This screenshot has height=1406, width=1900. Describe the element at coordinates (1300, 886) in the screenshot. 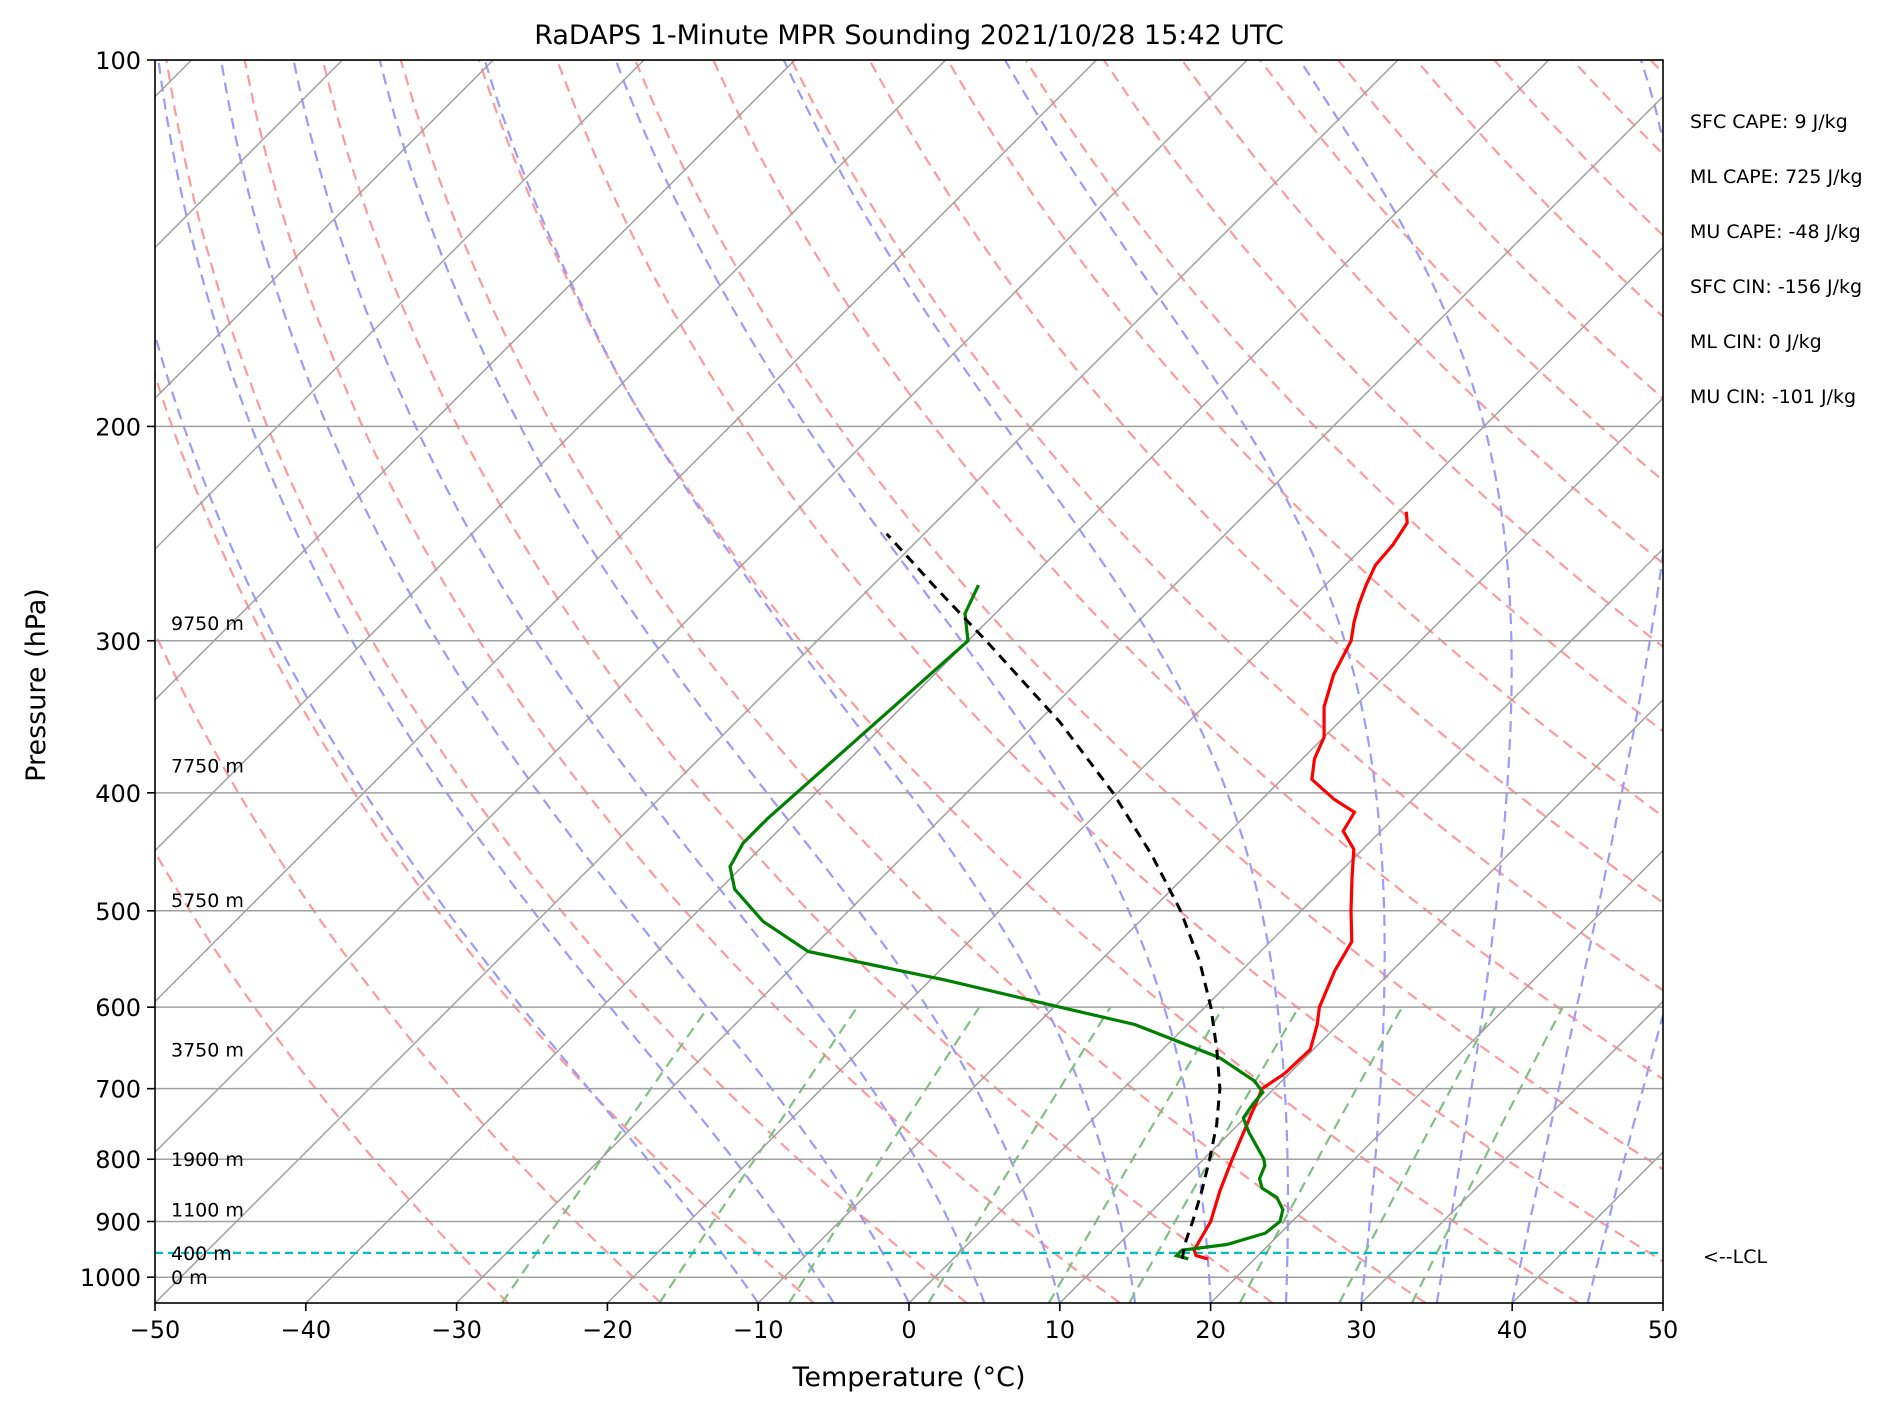

I see `temperature-line` at that location.